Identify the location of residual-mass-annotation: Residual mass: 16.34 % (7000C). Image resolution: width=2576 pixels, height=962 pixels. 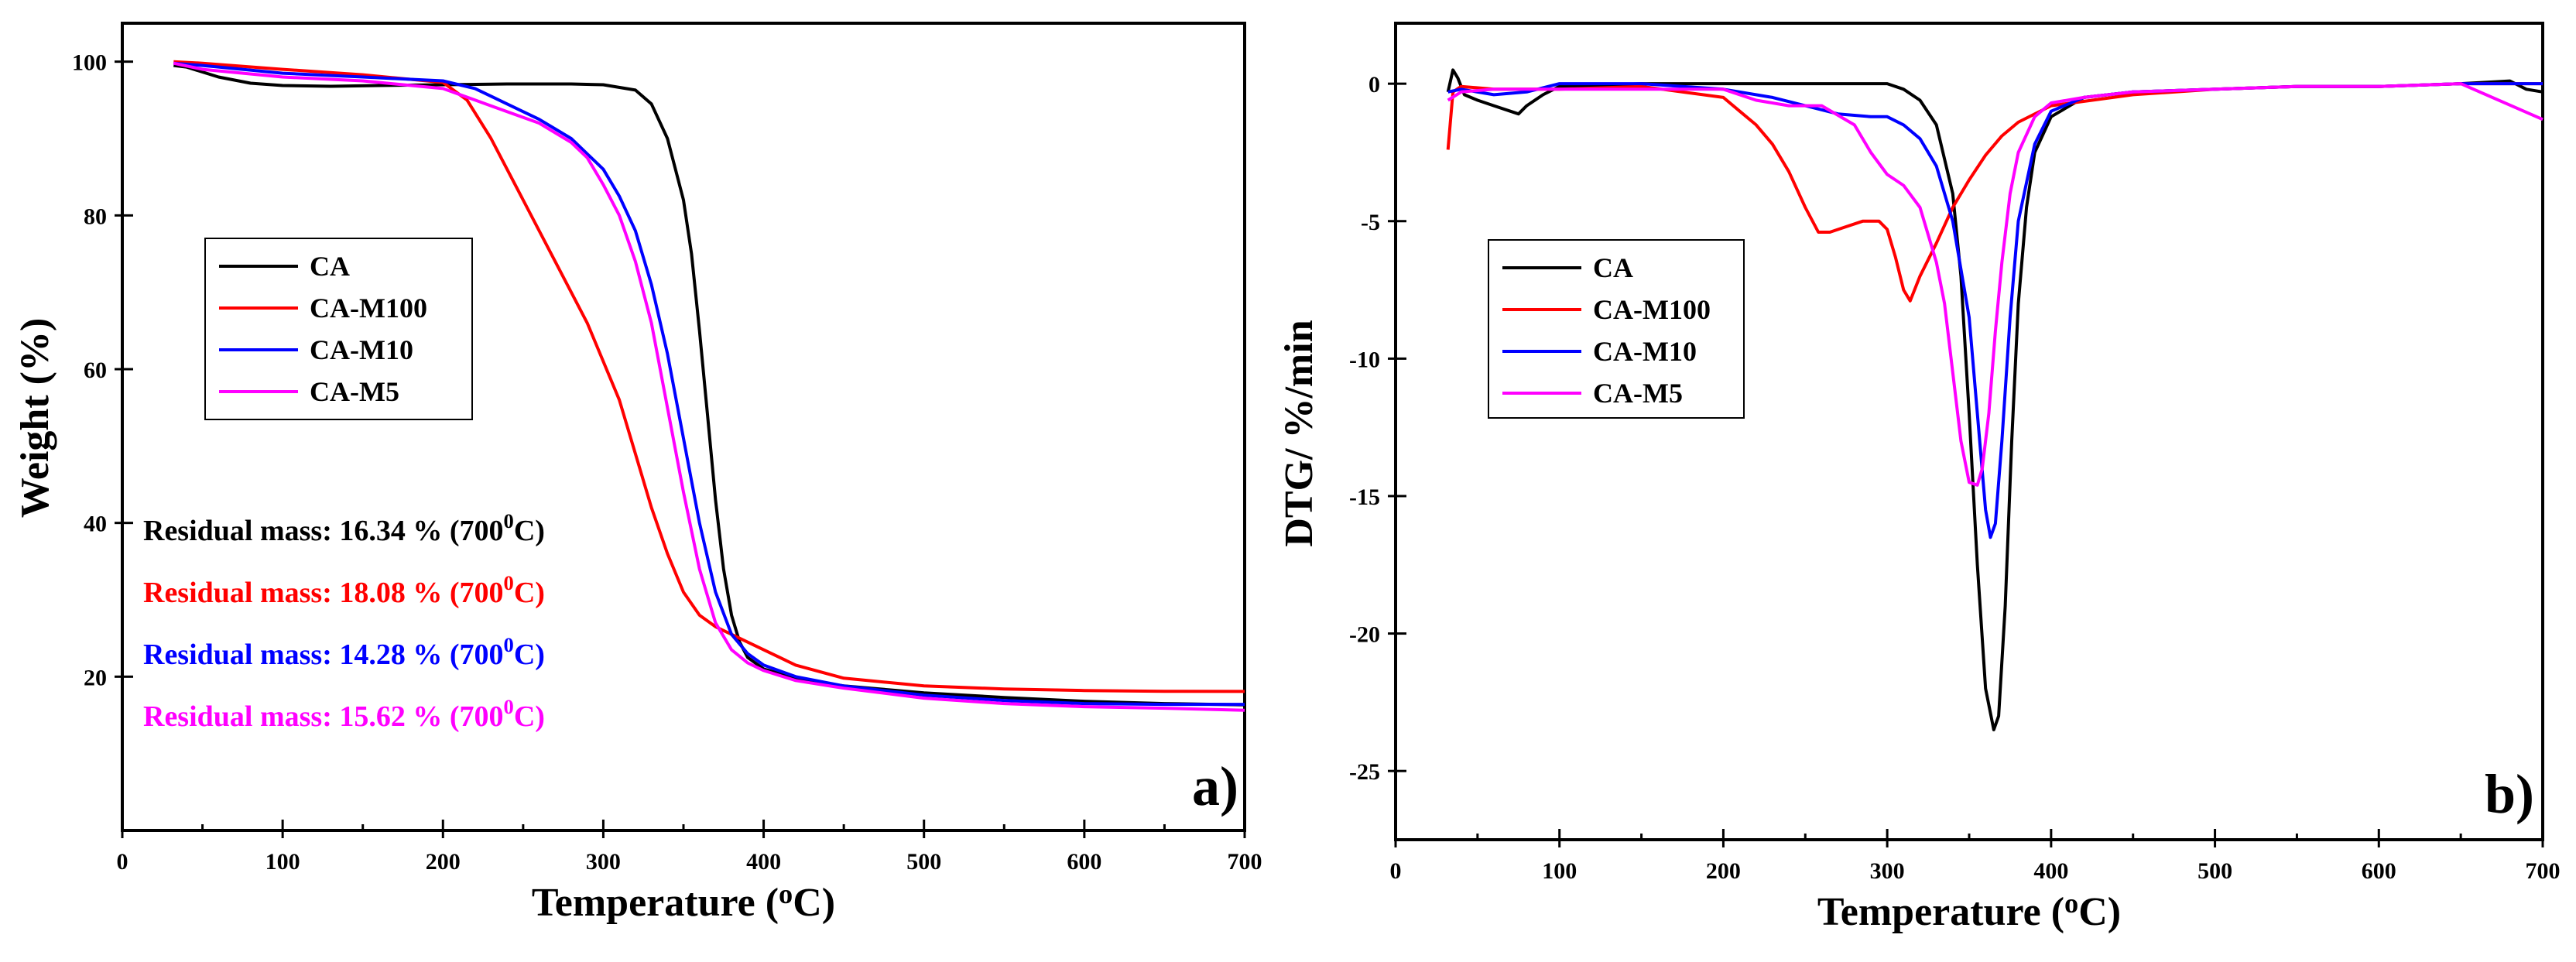
(344, 528).